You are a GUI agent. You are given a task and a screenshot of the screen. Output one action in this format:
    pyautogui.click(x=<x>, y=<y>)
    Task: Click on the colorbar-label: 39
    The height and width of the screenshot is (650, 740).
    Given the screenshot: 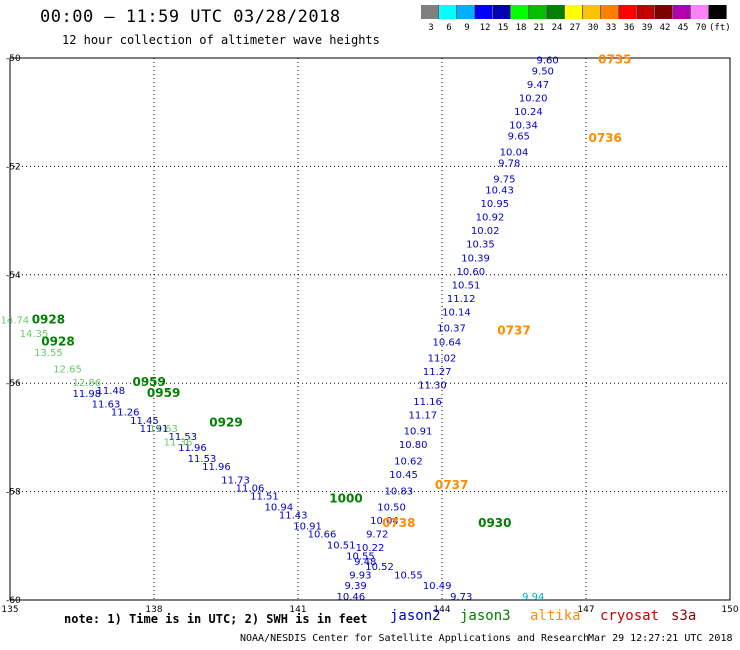 What is the action you would take?
    pyautogui.click(x=647, y=28)
    